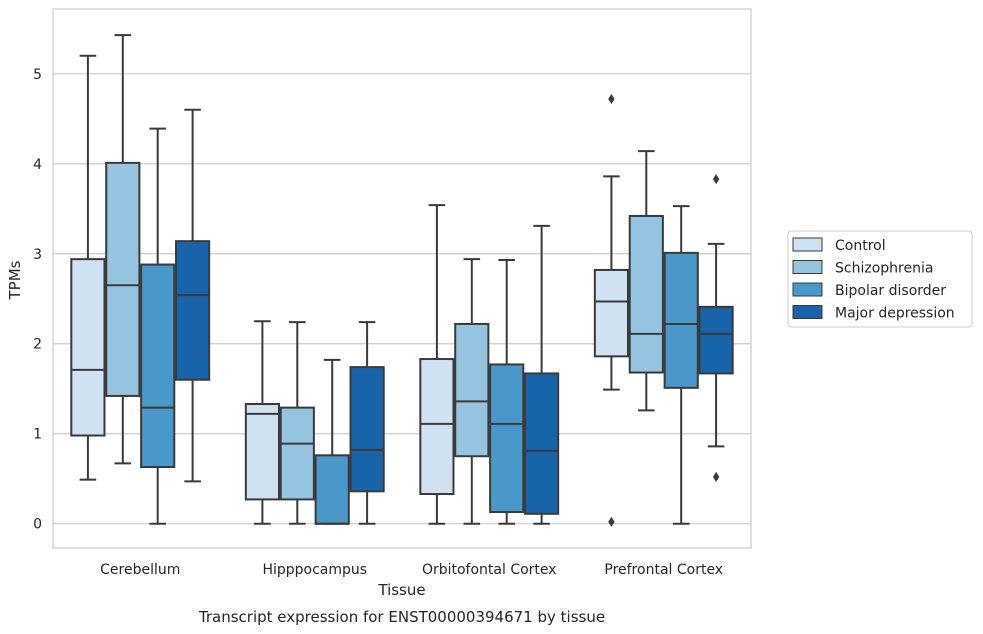  What do you see at coordinates (663, 570) in the screenshot?
I see `x-tick-label: Prefrontal Cortex` at bounding box center [663, 570].